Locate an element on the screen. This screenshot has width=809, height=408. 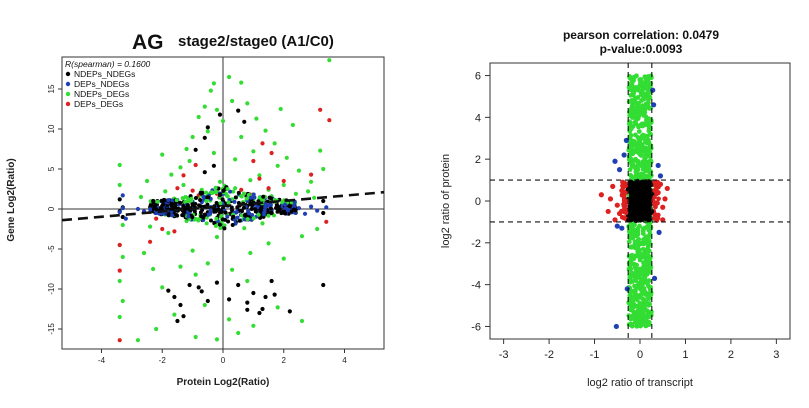
left-spearman-annotation: R(spearman) = 0.1600 is located at coordinates (108, 64).